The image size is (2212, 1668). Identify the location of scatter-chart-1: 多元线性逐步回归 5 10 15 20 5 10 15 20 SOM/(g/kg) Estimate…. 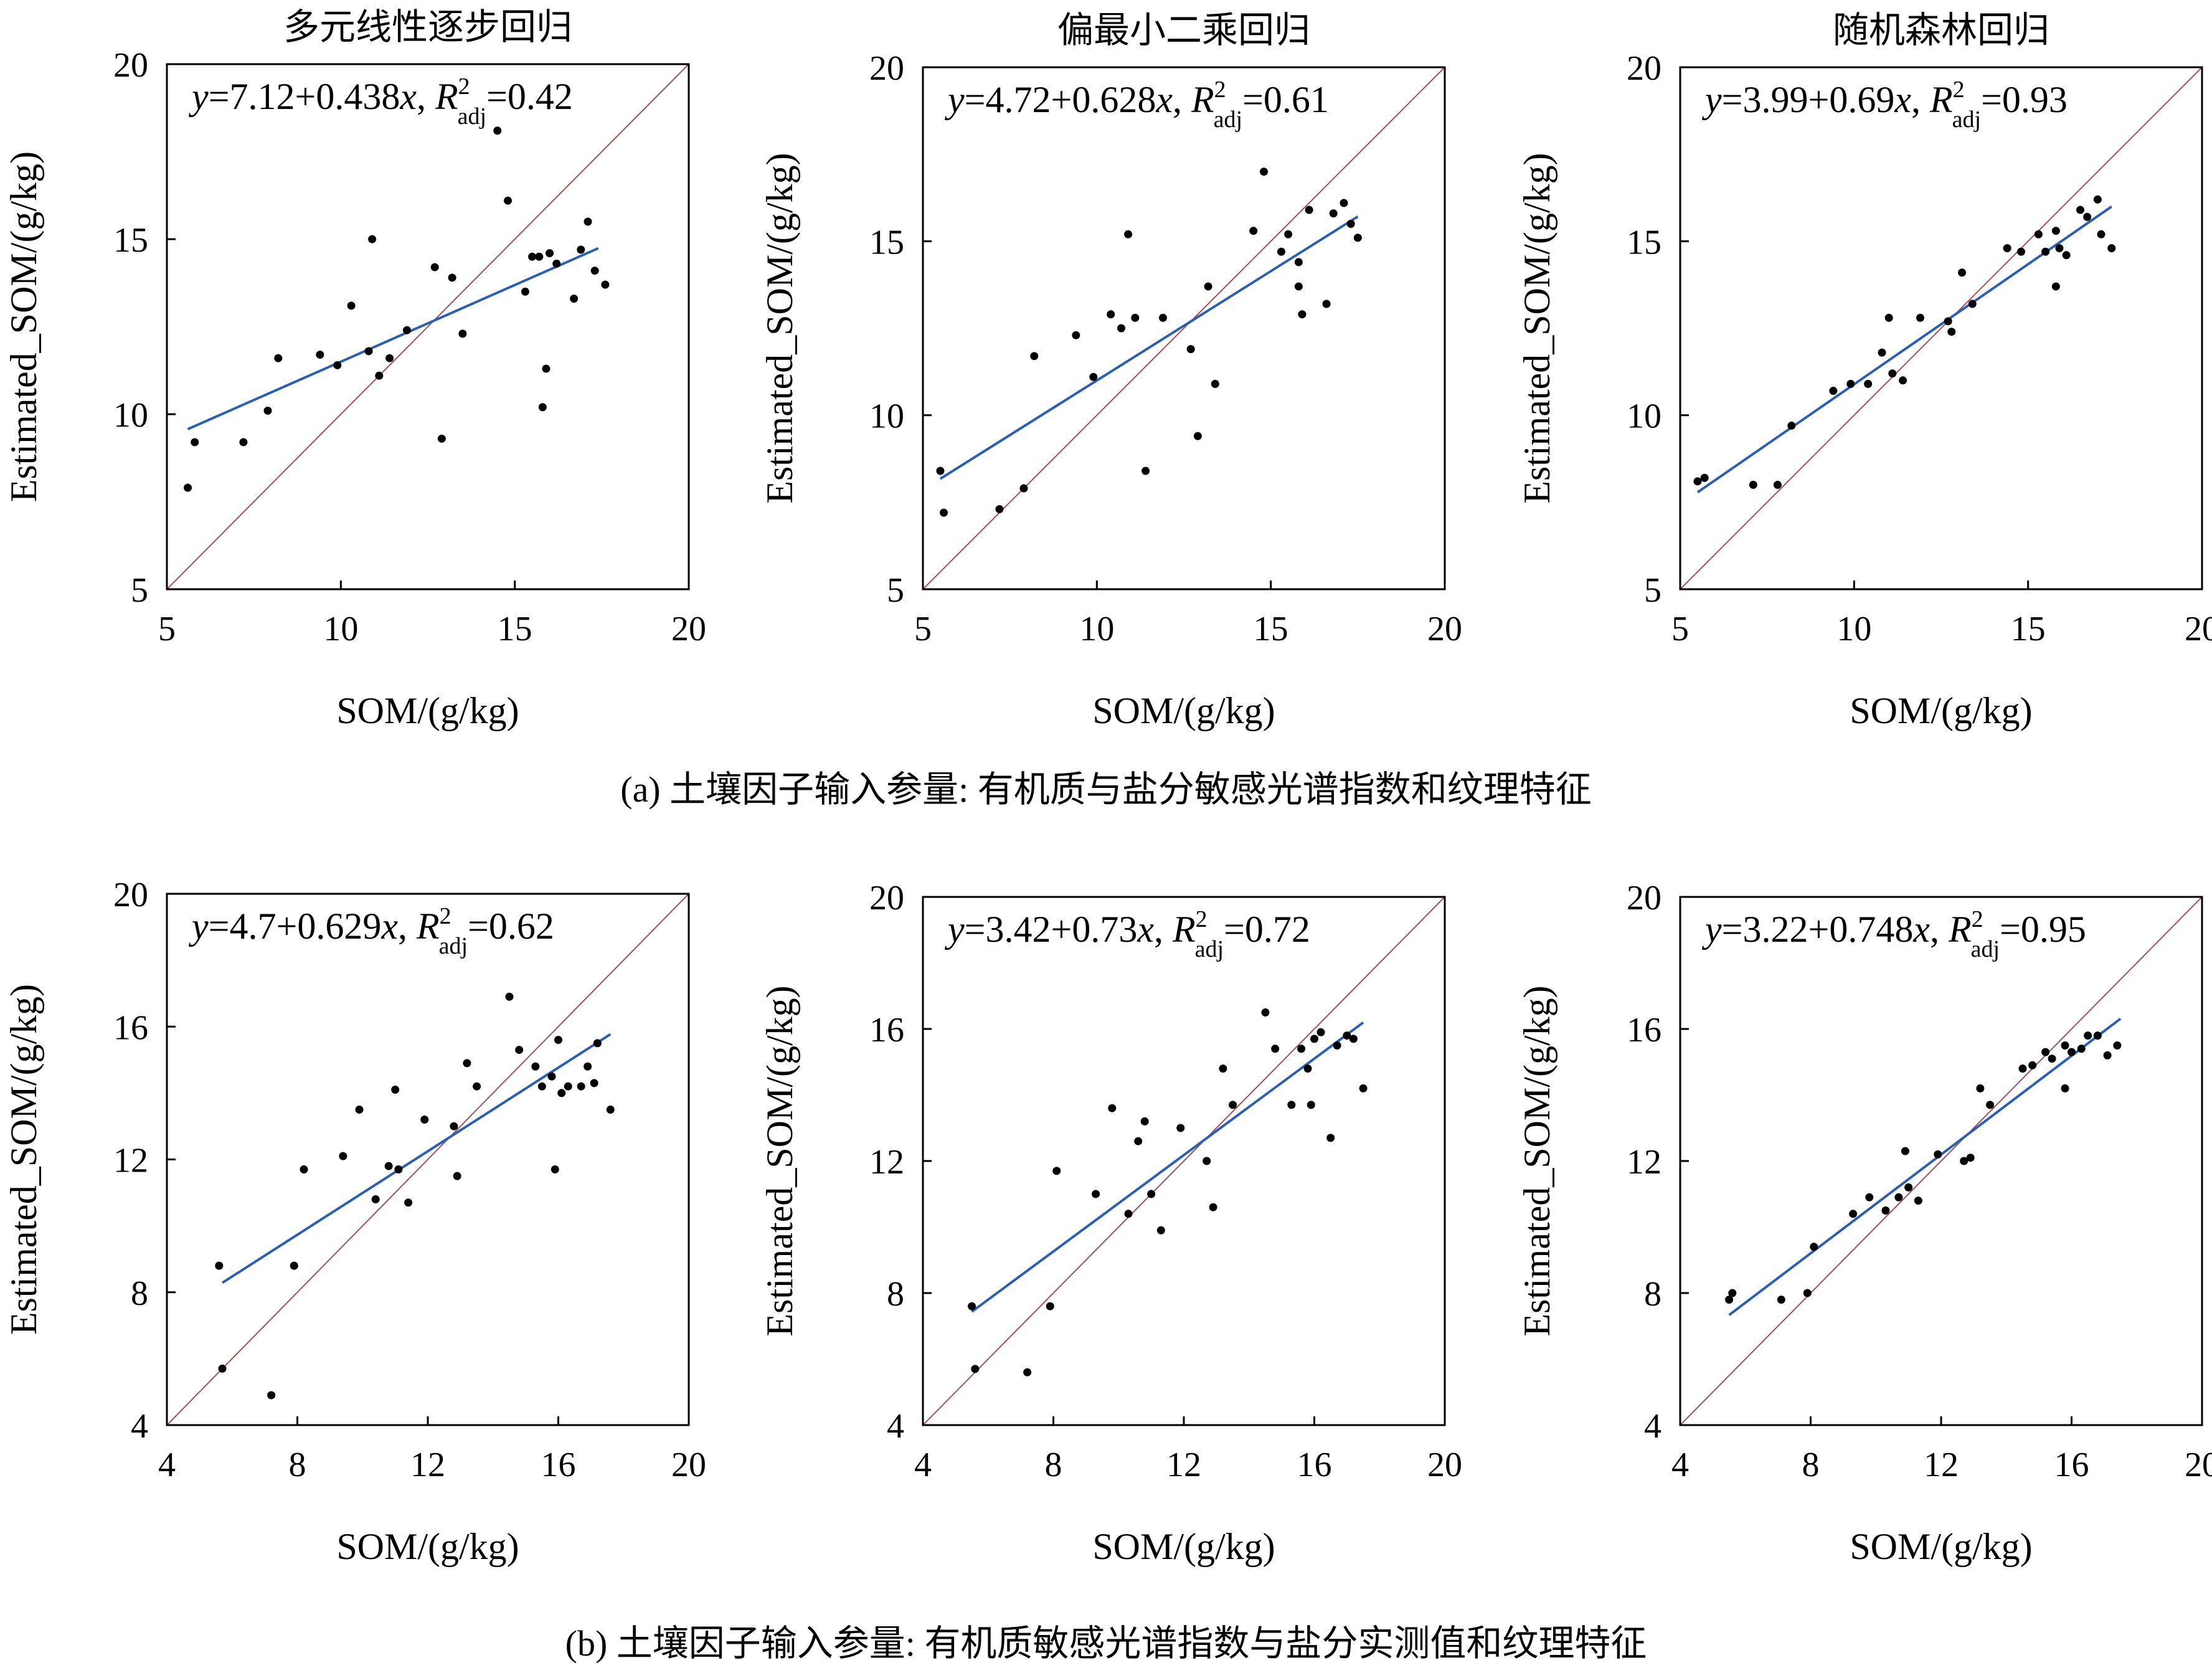
(354, 368).